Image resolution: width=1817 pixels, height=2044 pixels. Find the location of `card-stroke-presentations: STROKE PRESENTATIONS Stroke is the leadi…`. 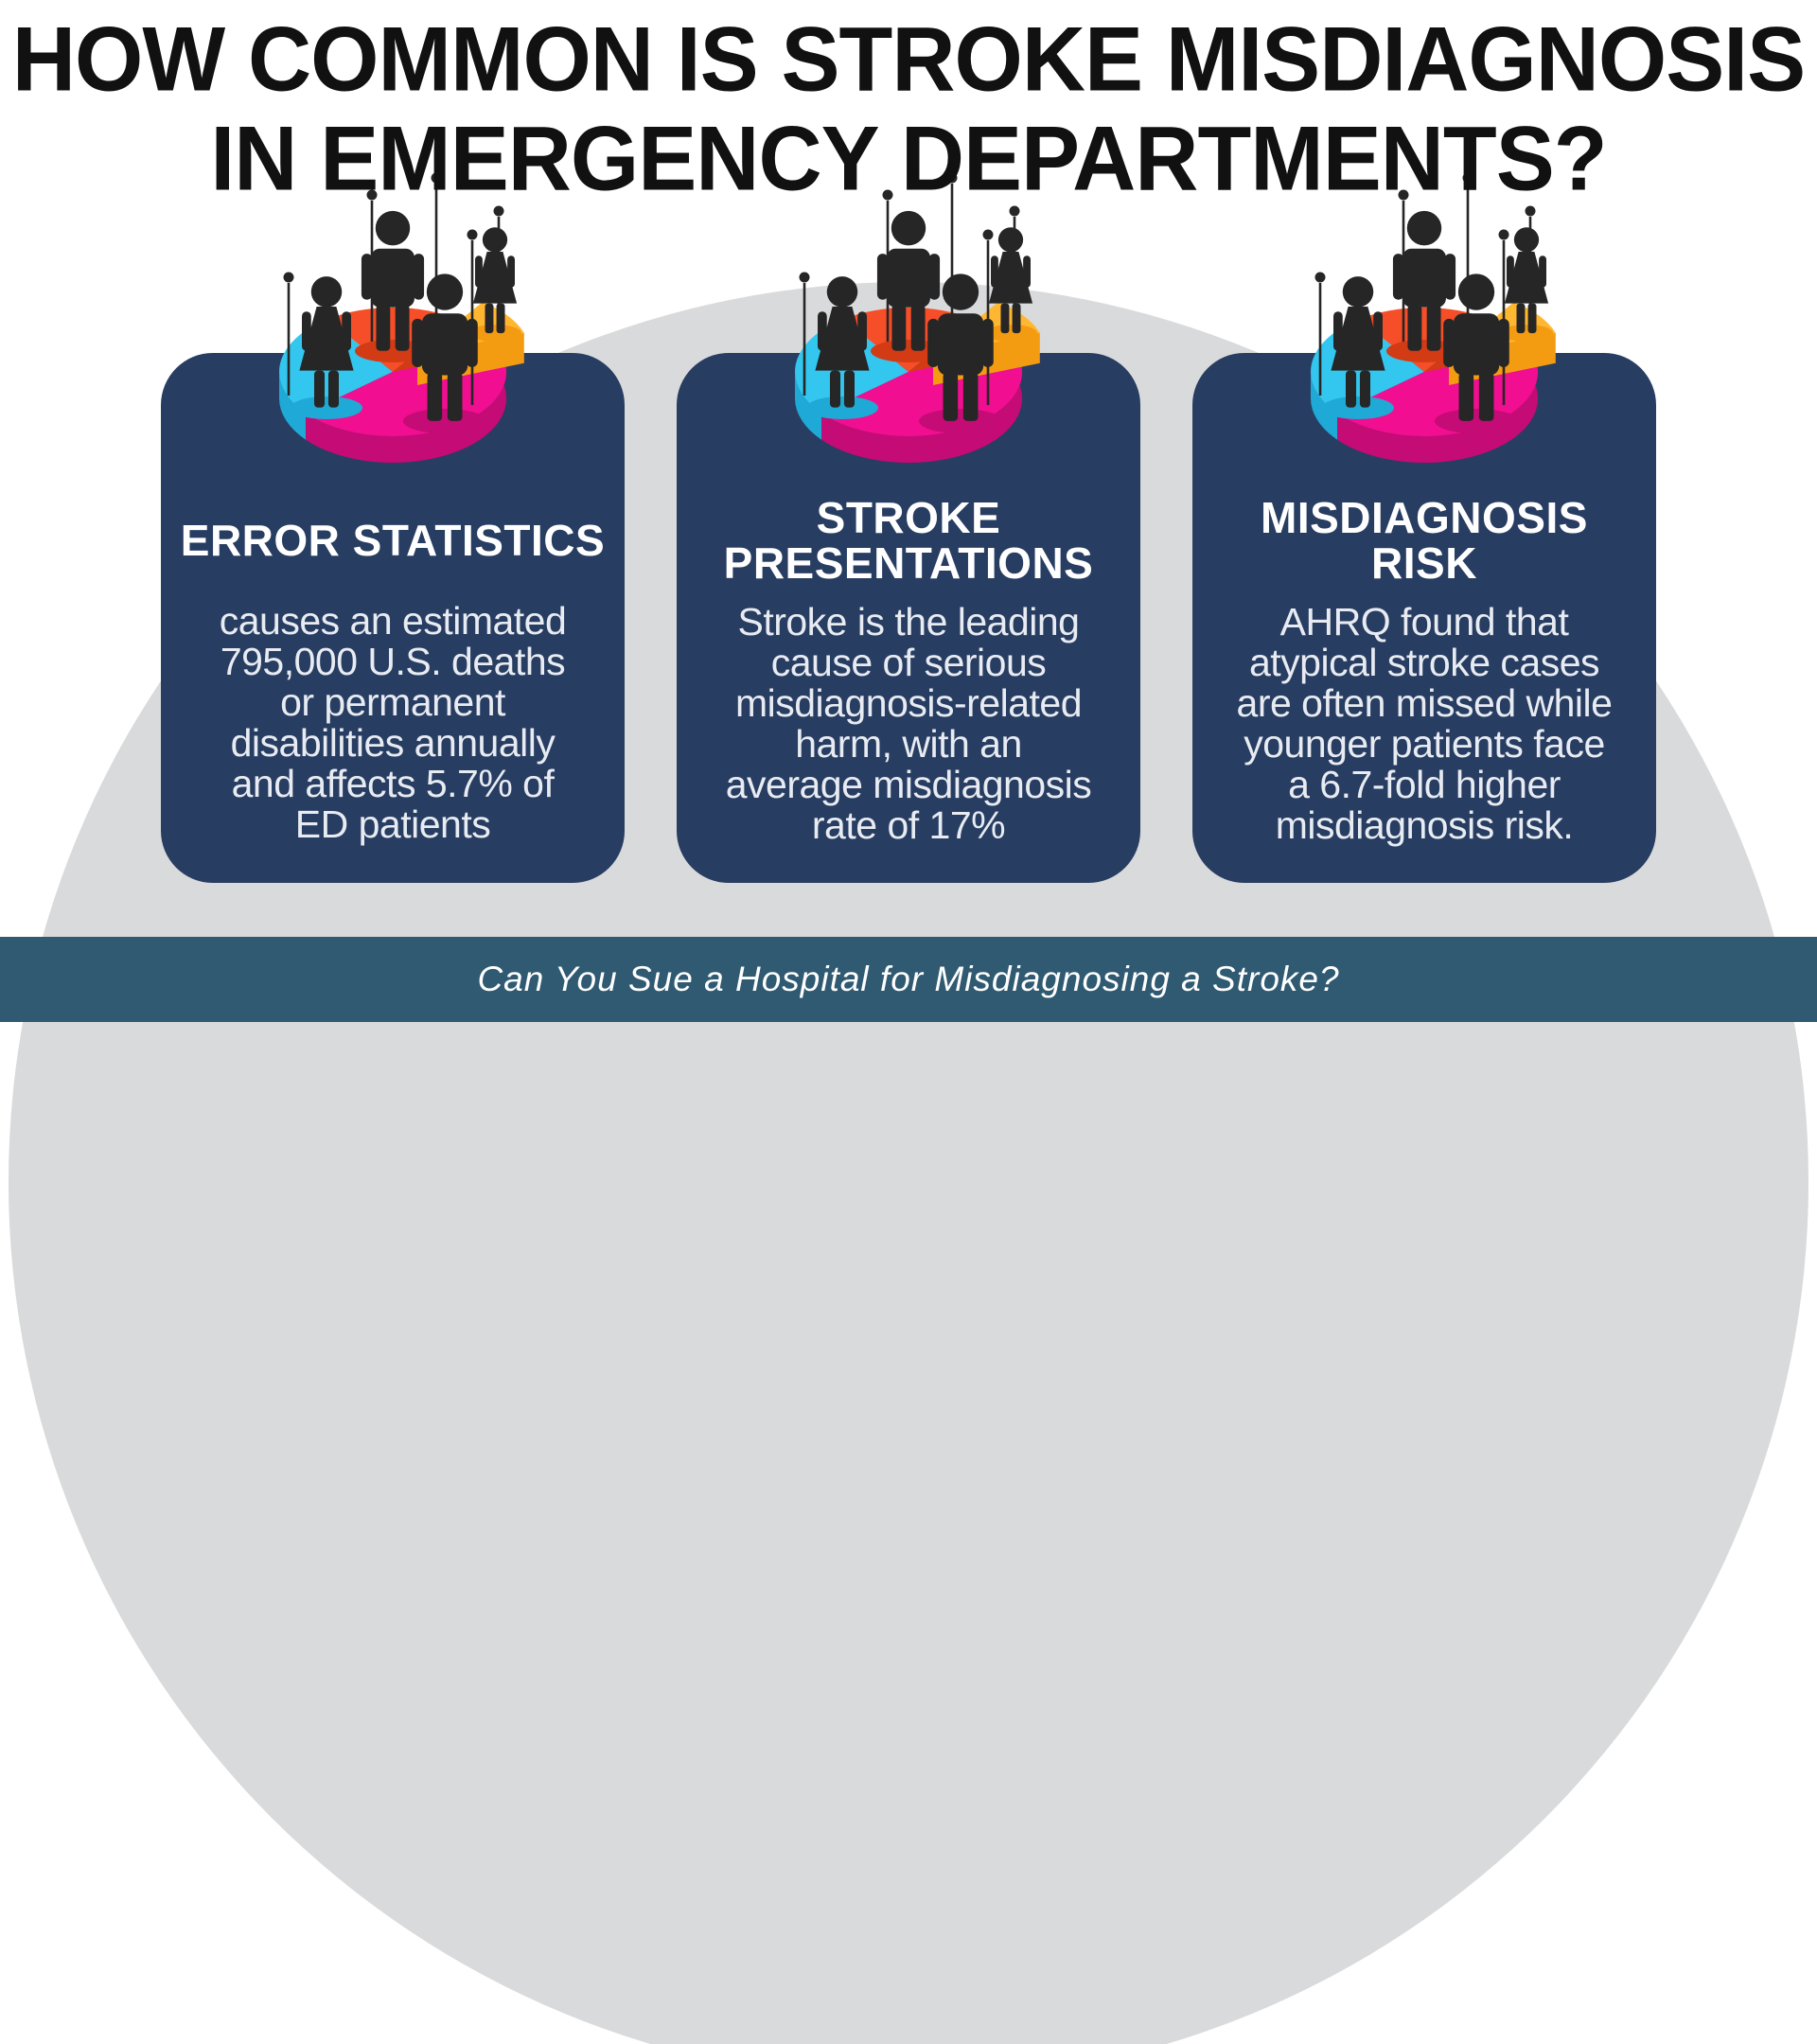

card-stroke-presentations: STROKE PRESENTATIONS Stroke is the leadi… is located at coordinates (908, 618).